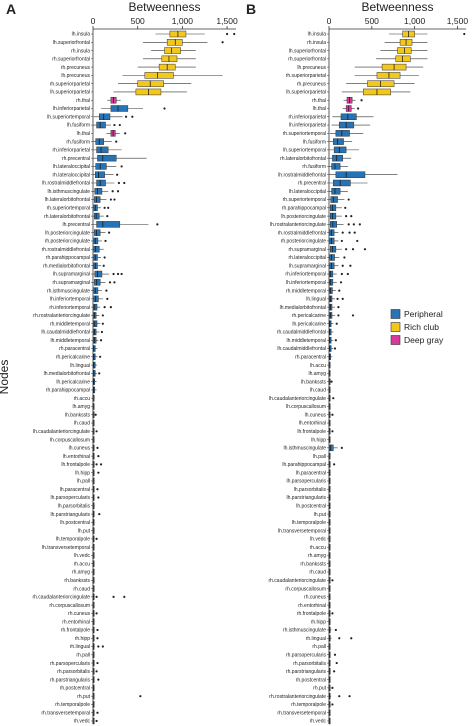 The image size is (474, 726). Describe the element at coordinates (309, 664) in the screenshot. I see `node-label: rh.parsorbitalis` at that location.